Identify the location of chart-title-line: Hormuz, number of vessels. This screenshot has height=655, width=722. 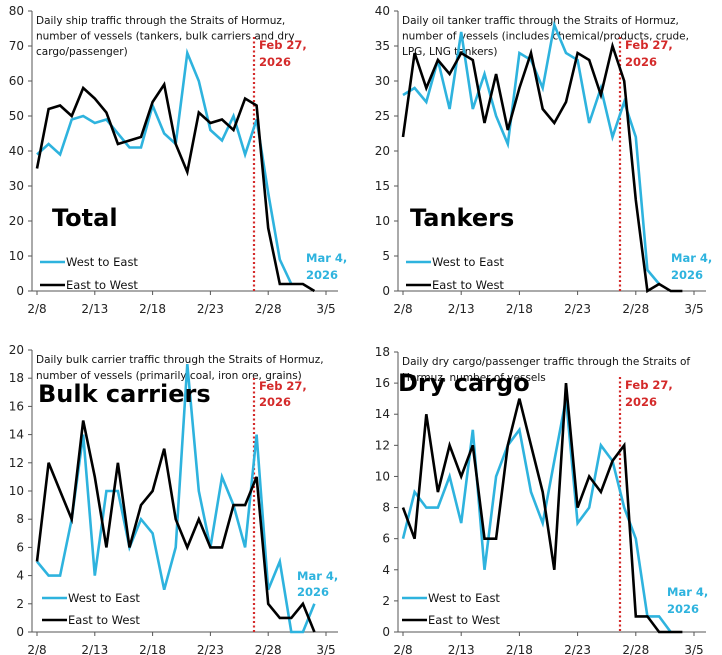
(474, 378).